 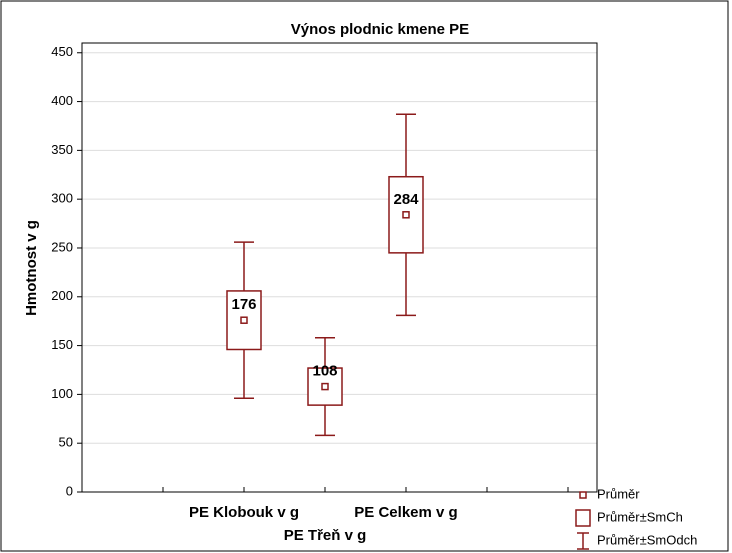 I want to click on y-tick-label: 350, so click(x=62, y=149).